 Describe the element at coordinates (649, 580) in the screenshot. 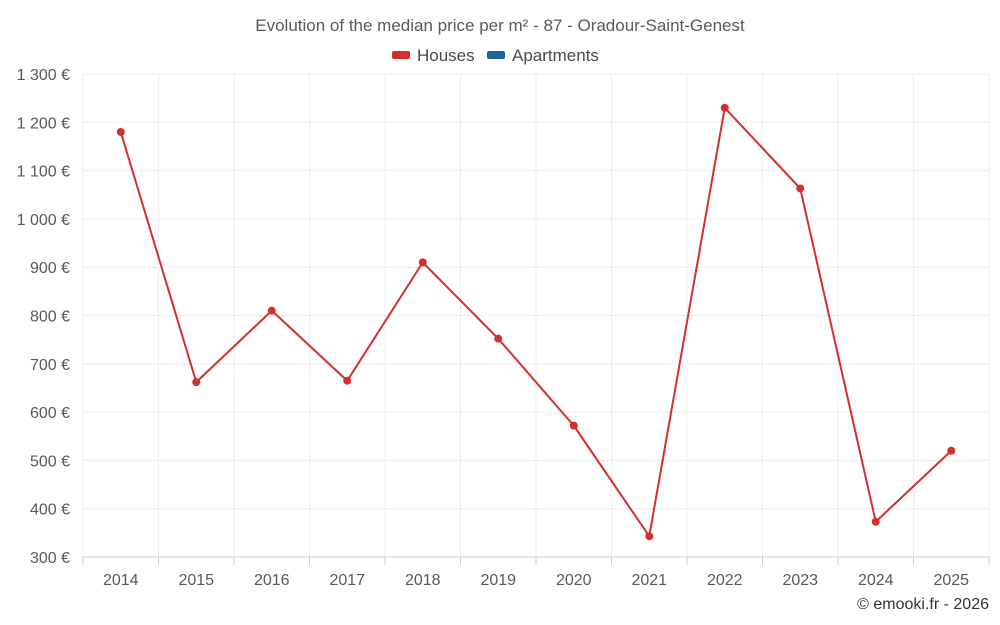

I see `x-tick-label: 2021` at that location.